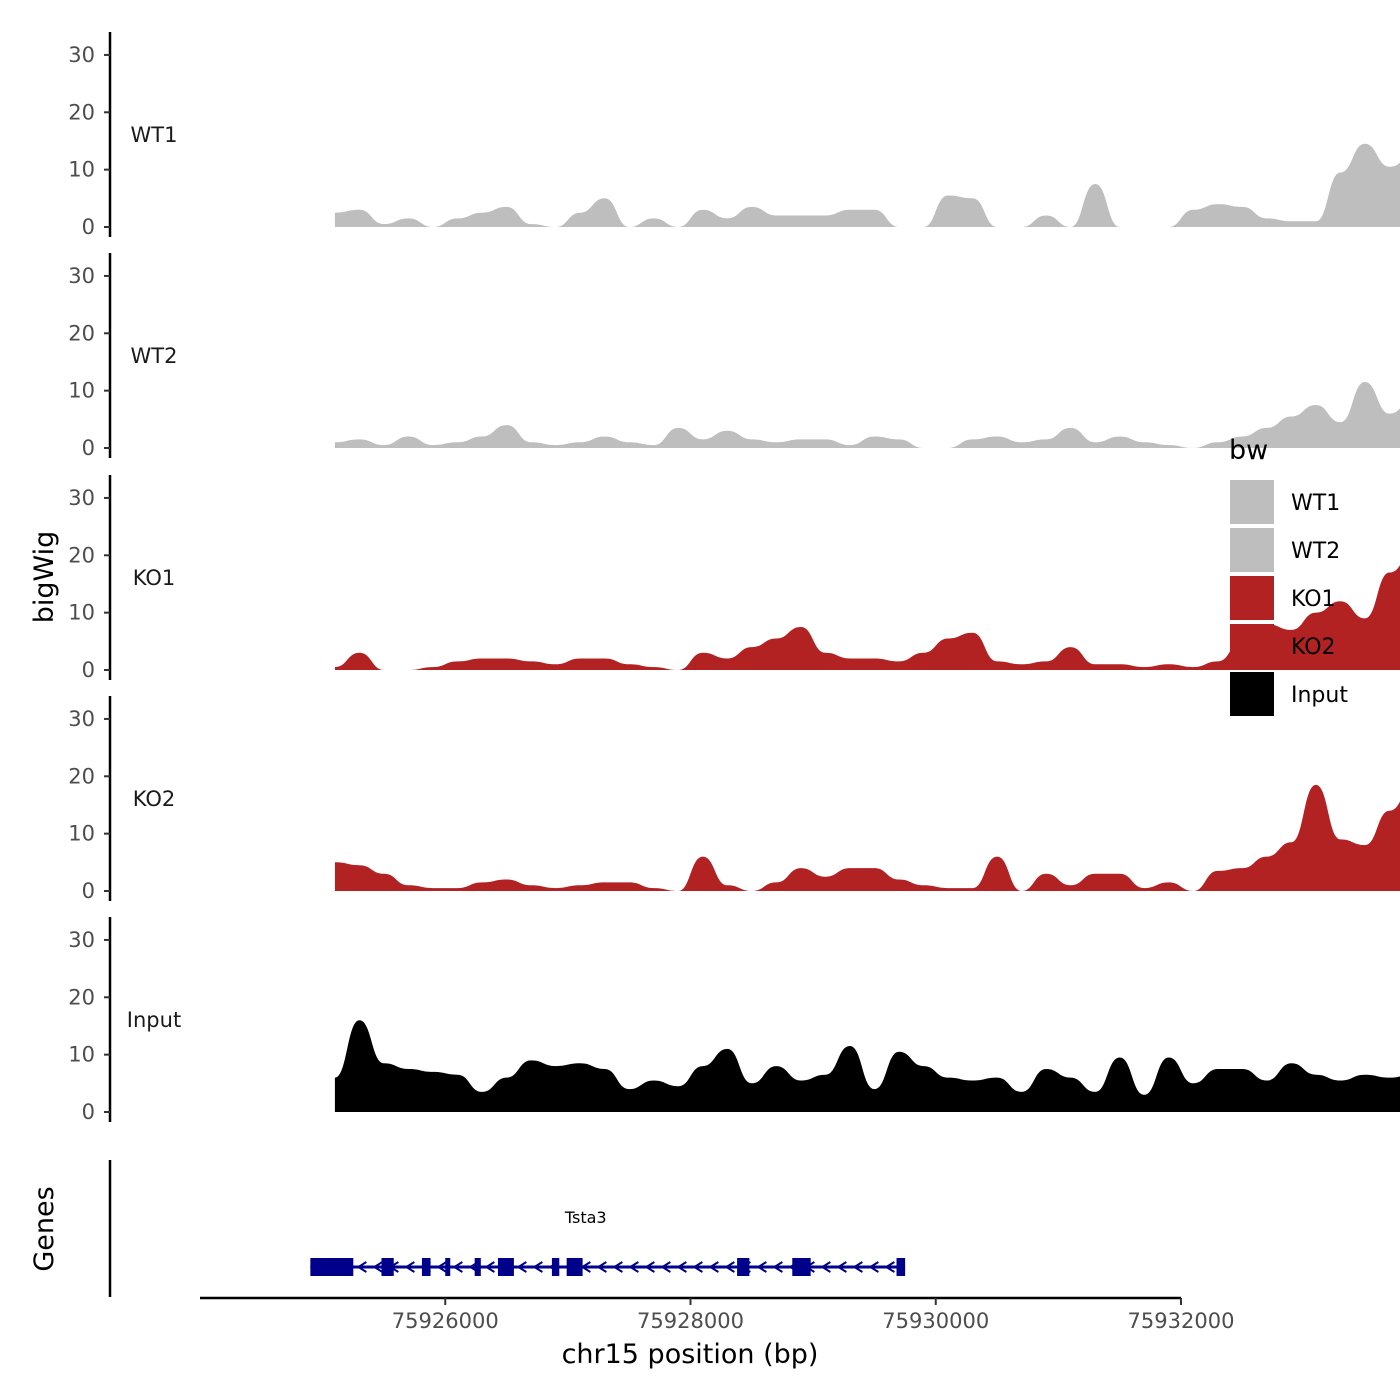 This screenshot has height=1400, width=1400. What do you see at coordinates (1181, 1321) in the screenshot?
I see `x-tick-label: 75932000` at bounding box center [1181, 1321].